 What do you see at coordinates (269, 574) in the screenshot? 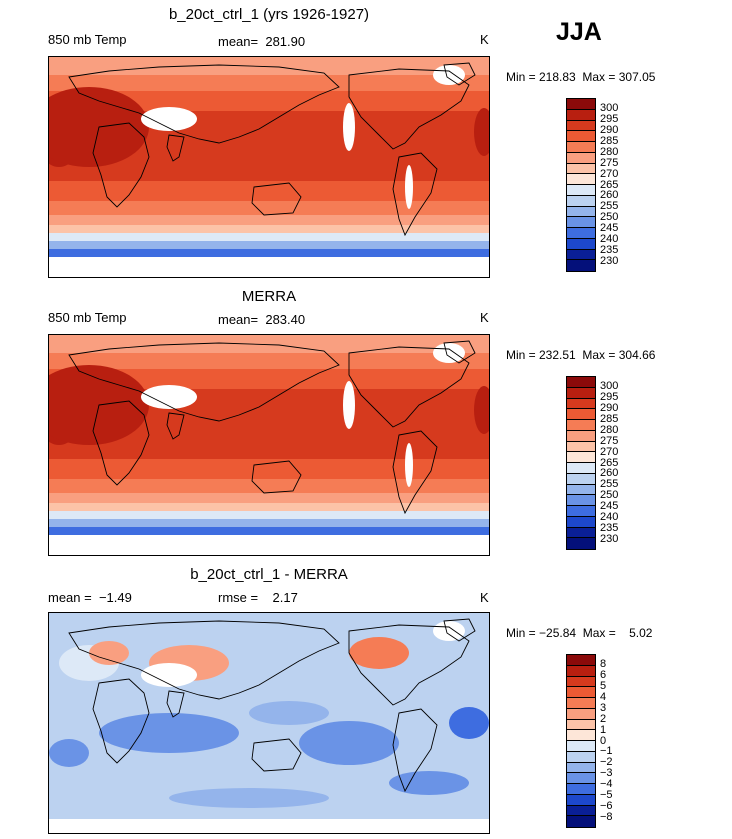
I see `panel3-title: b_20ct_ctrl_1 - MERRA` at bounding box center [269, 574].